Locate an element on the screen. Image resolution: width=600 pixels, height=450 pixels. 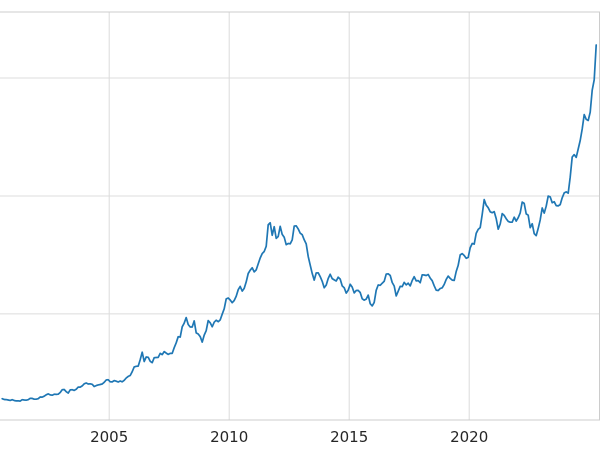
x-tick-label: 2015 is located at coordinates (349, 437).